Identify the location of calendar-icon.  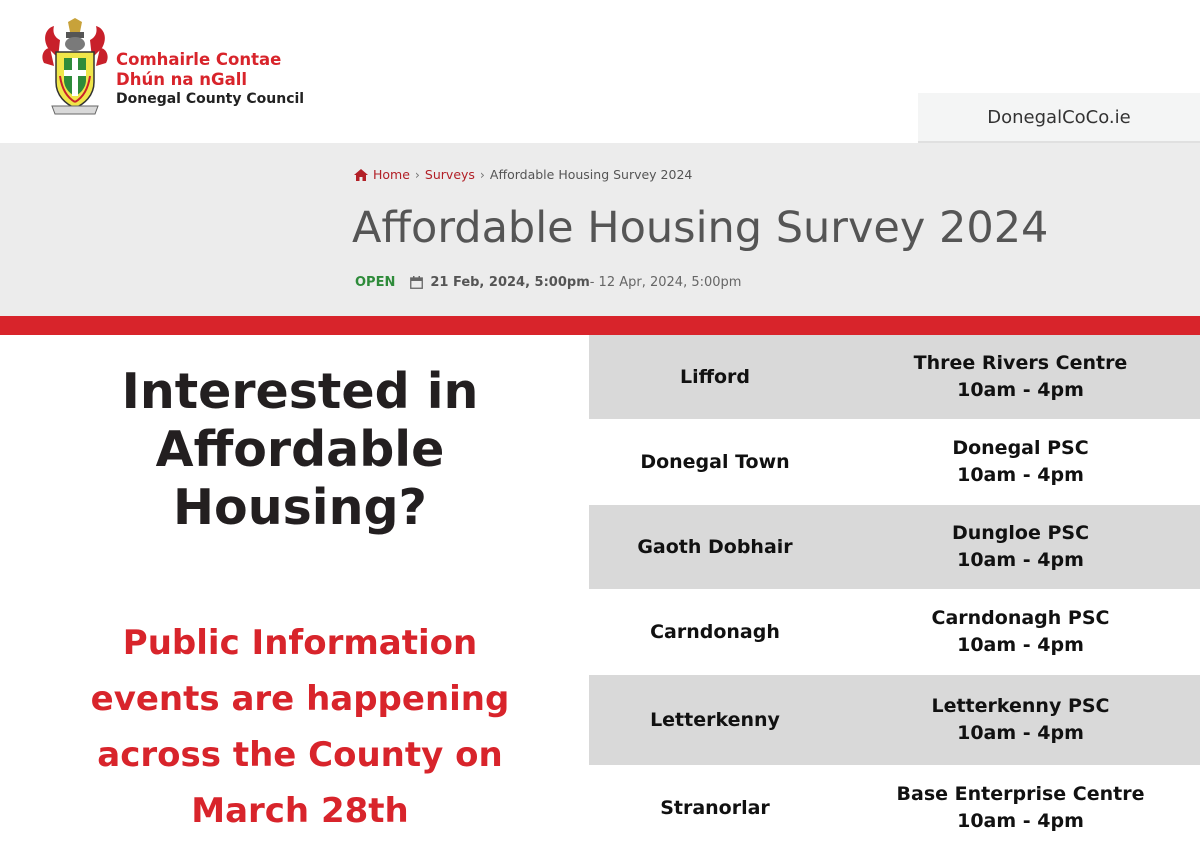
(417, 282).